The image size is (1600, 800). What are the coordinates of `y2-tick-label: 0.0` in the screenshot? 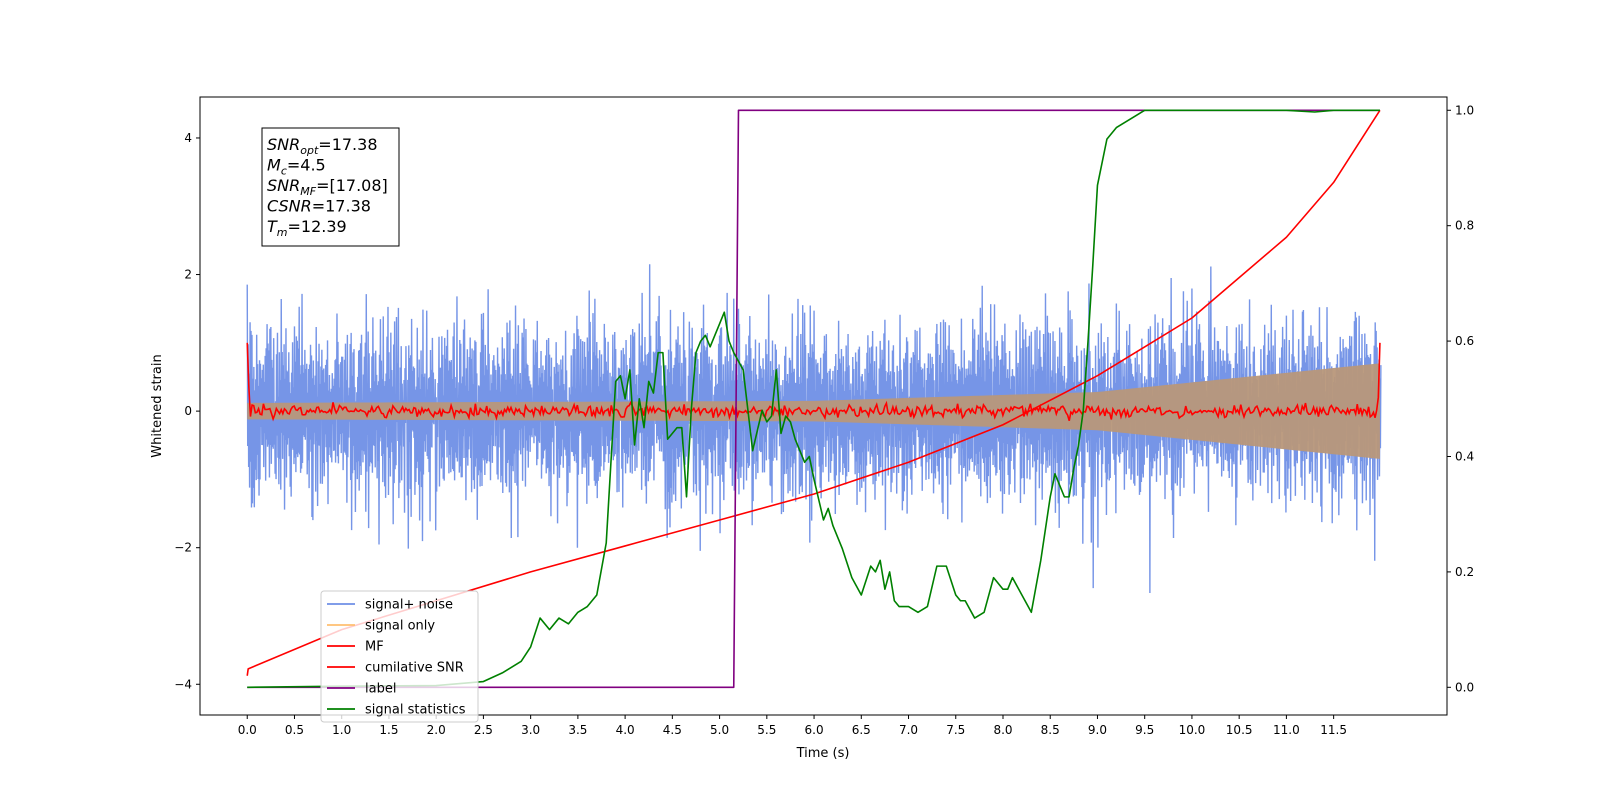 It's located at (1464, 687).